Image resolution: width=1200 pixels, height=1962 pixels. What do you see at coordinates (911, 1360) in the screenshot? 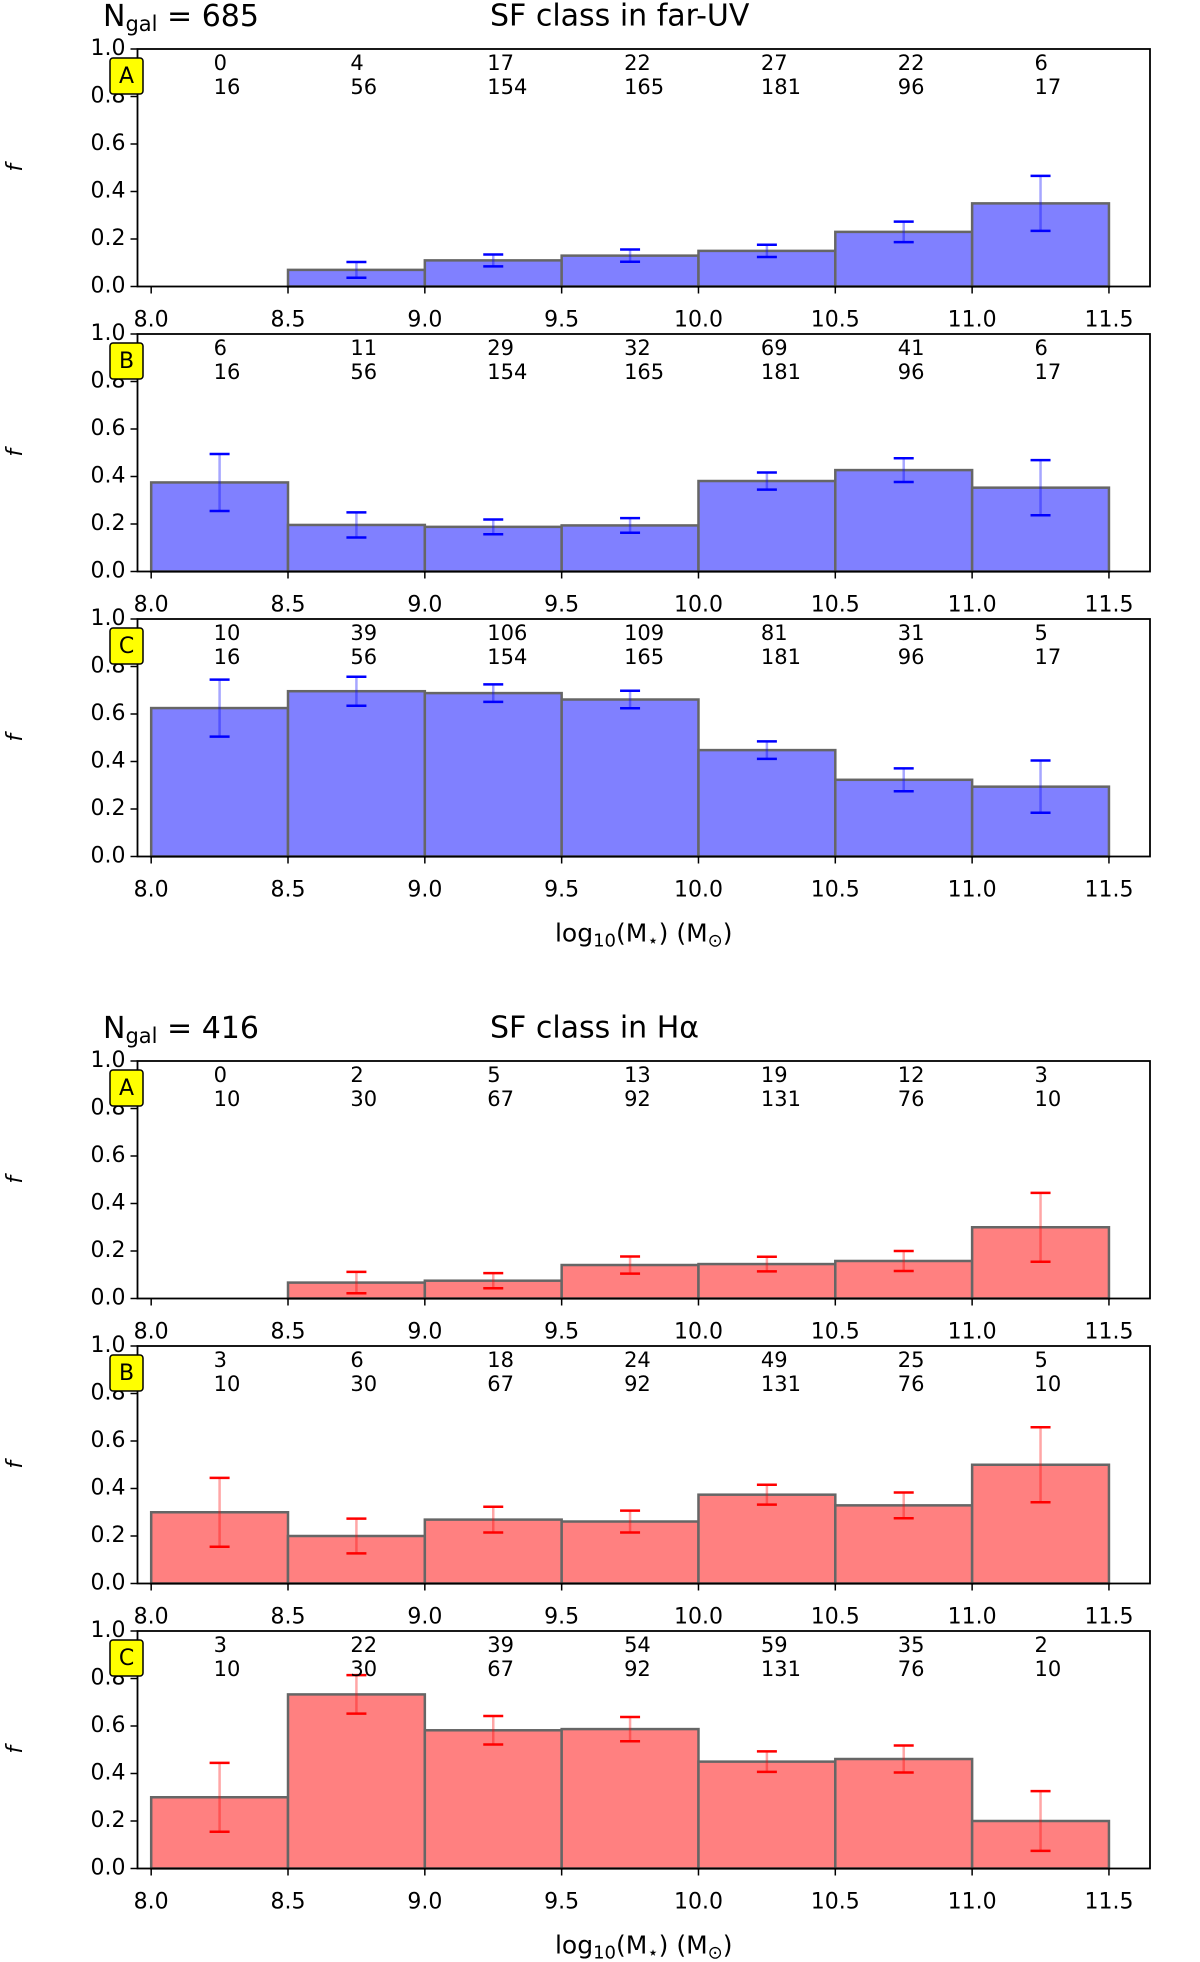
I see `count-label: 25` at bounding box center [911, 1360].